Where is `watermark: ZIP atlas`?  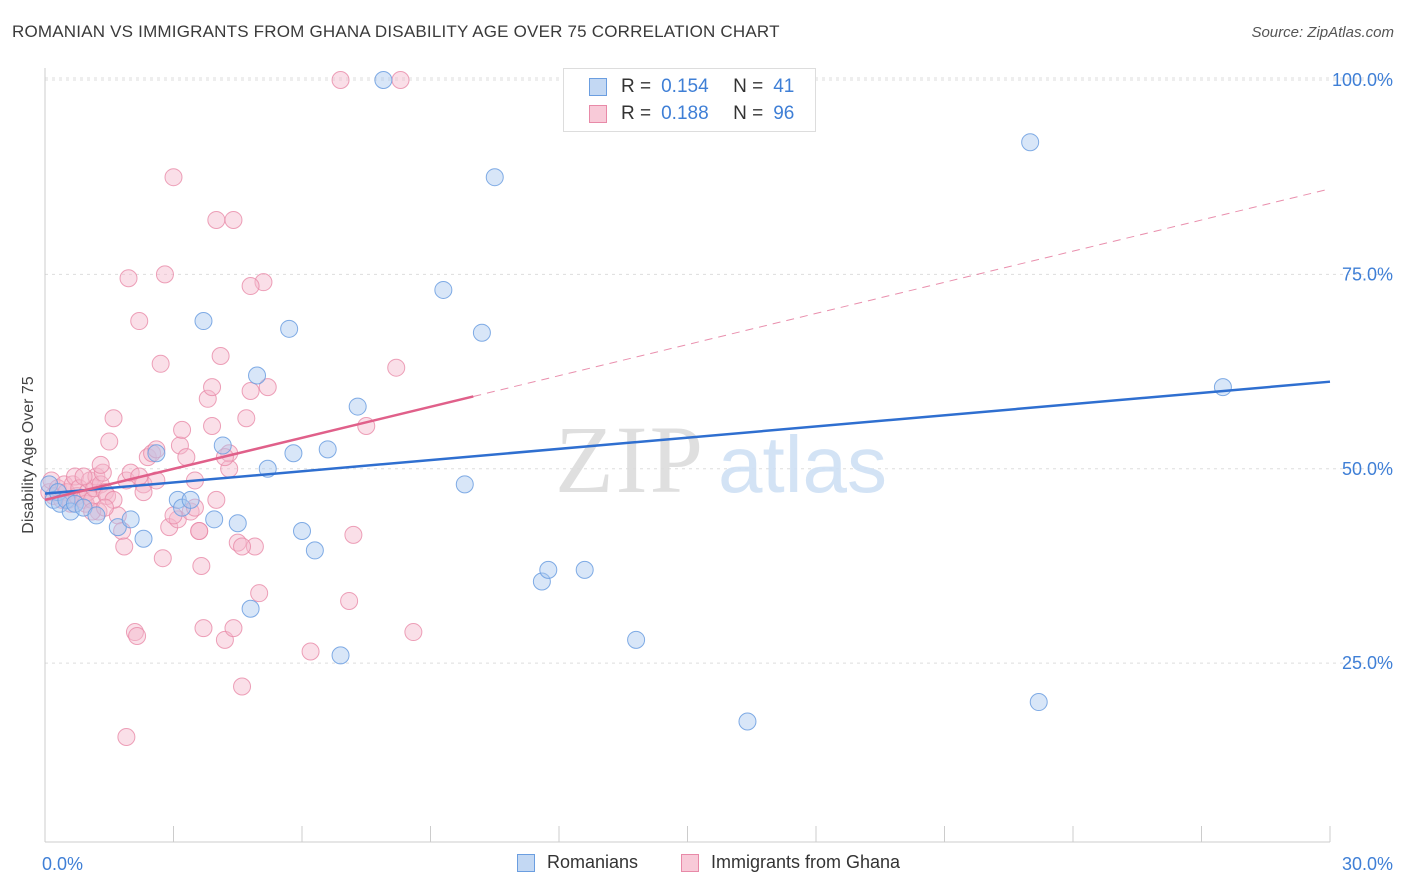
watermark: ZIP atlas is located at coordinates (721, 459).